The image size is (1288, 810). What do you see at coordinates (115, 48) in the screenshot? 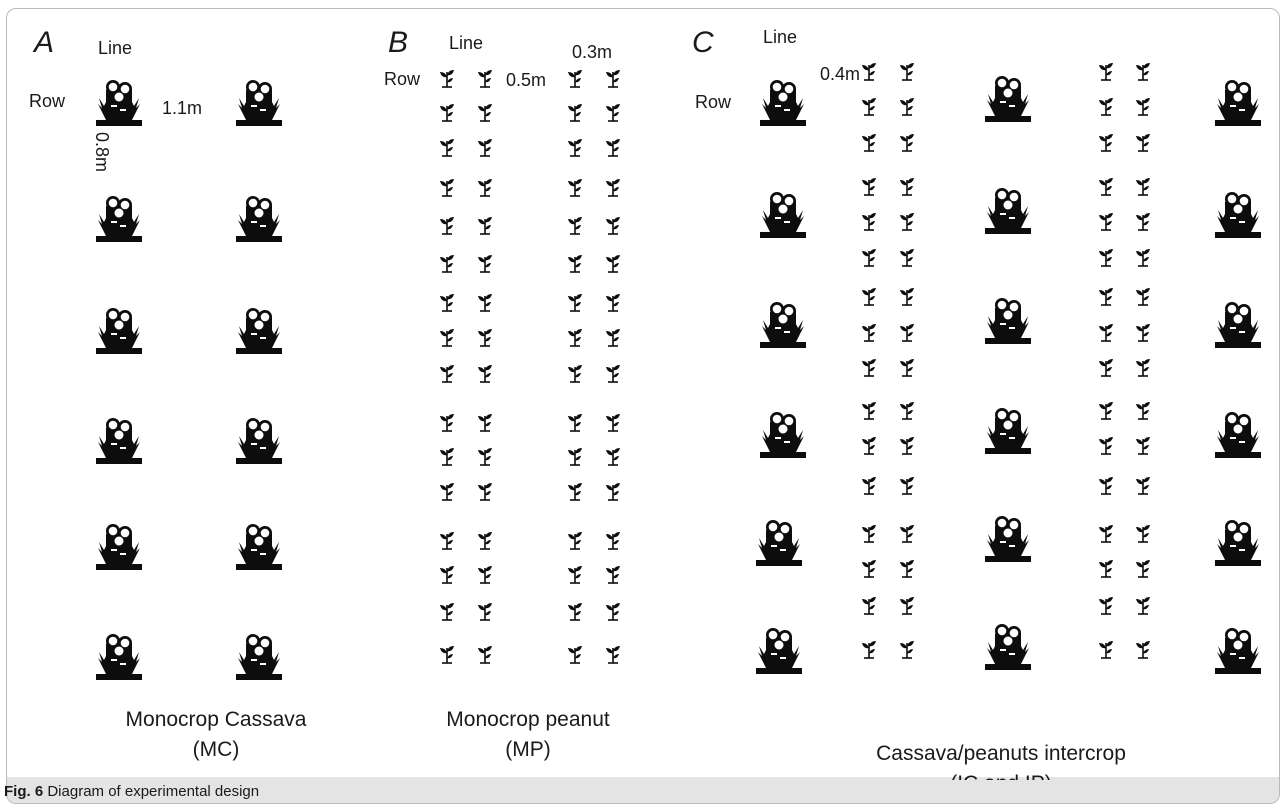
I see `line-label-a: Line` at bounding box center [115, 48].